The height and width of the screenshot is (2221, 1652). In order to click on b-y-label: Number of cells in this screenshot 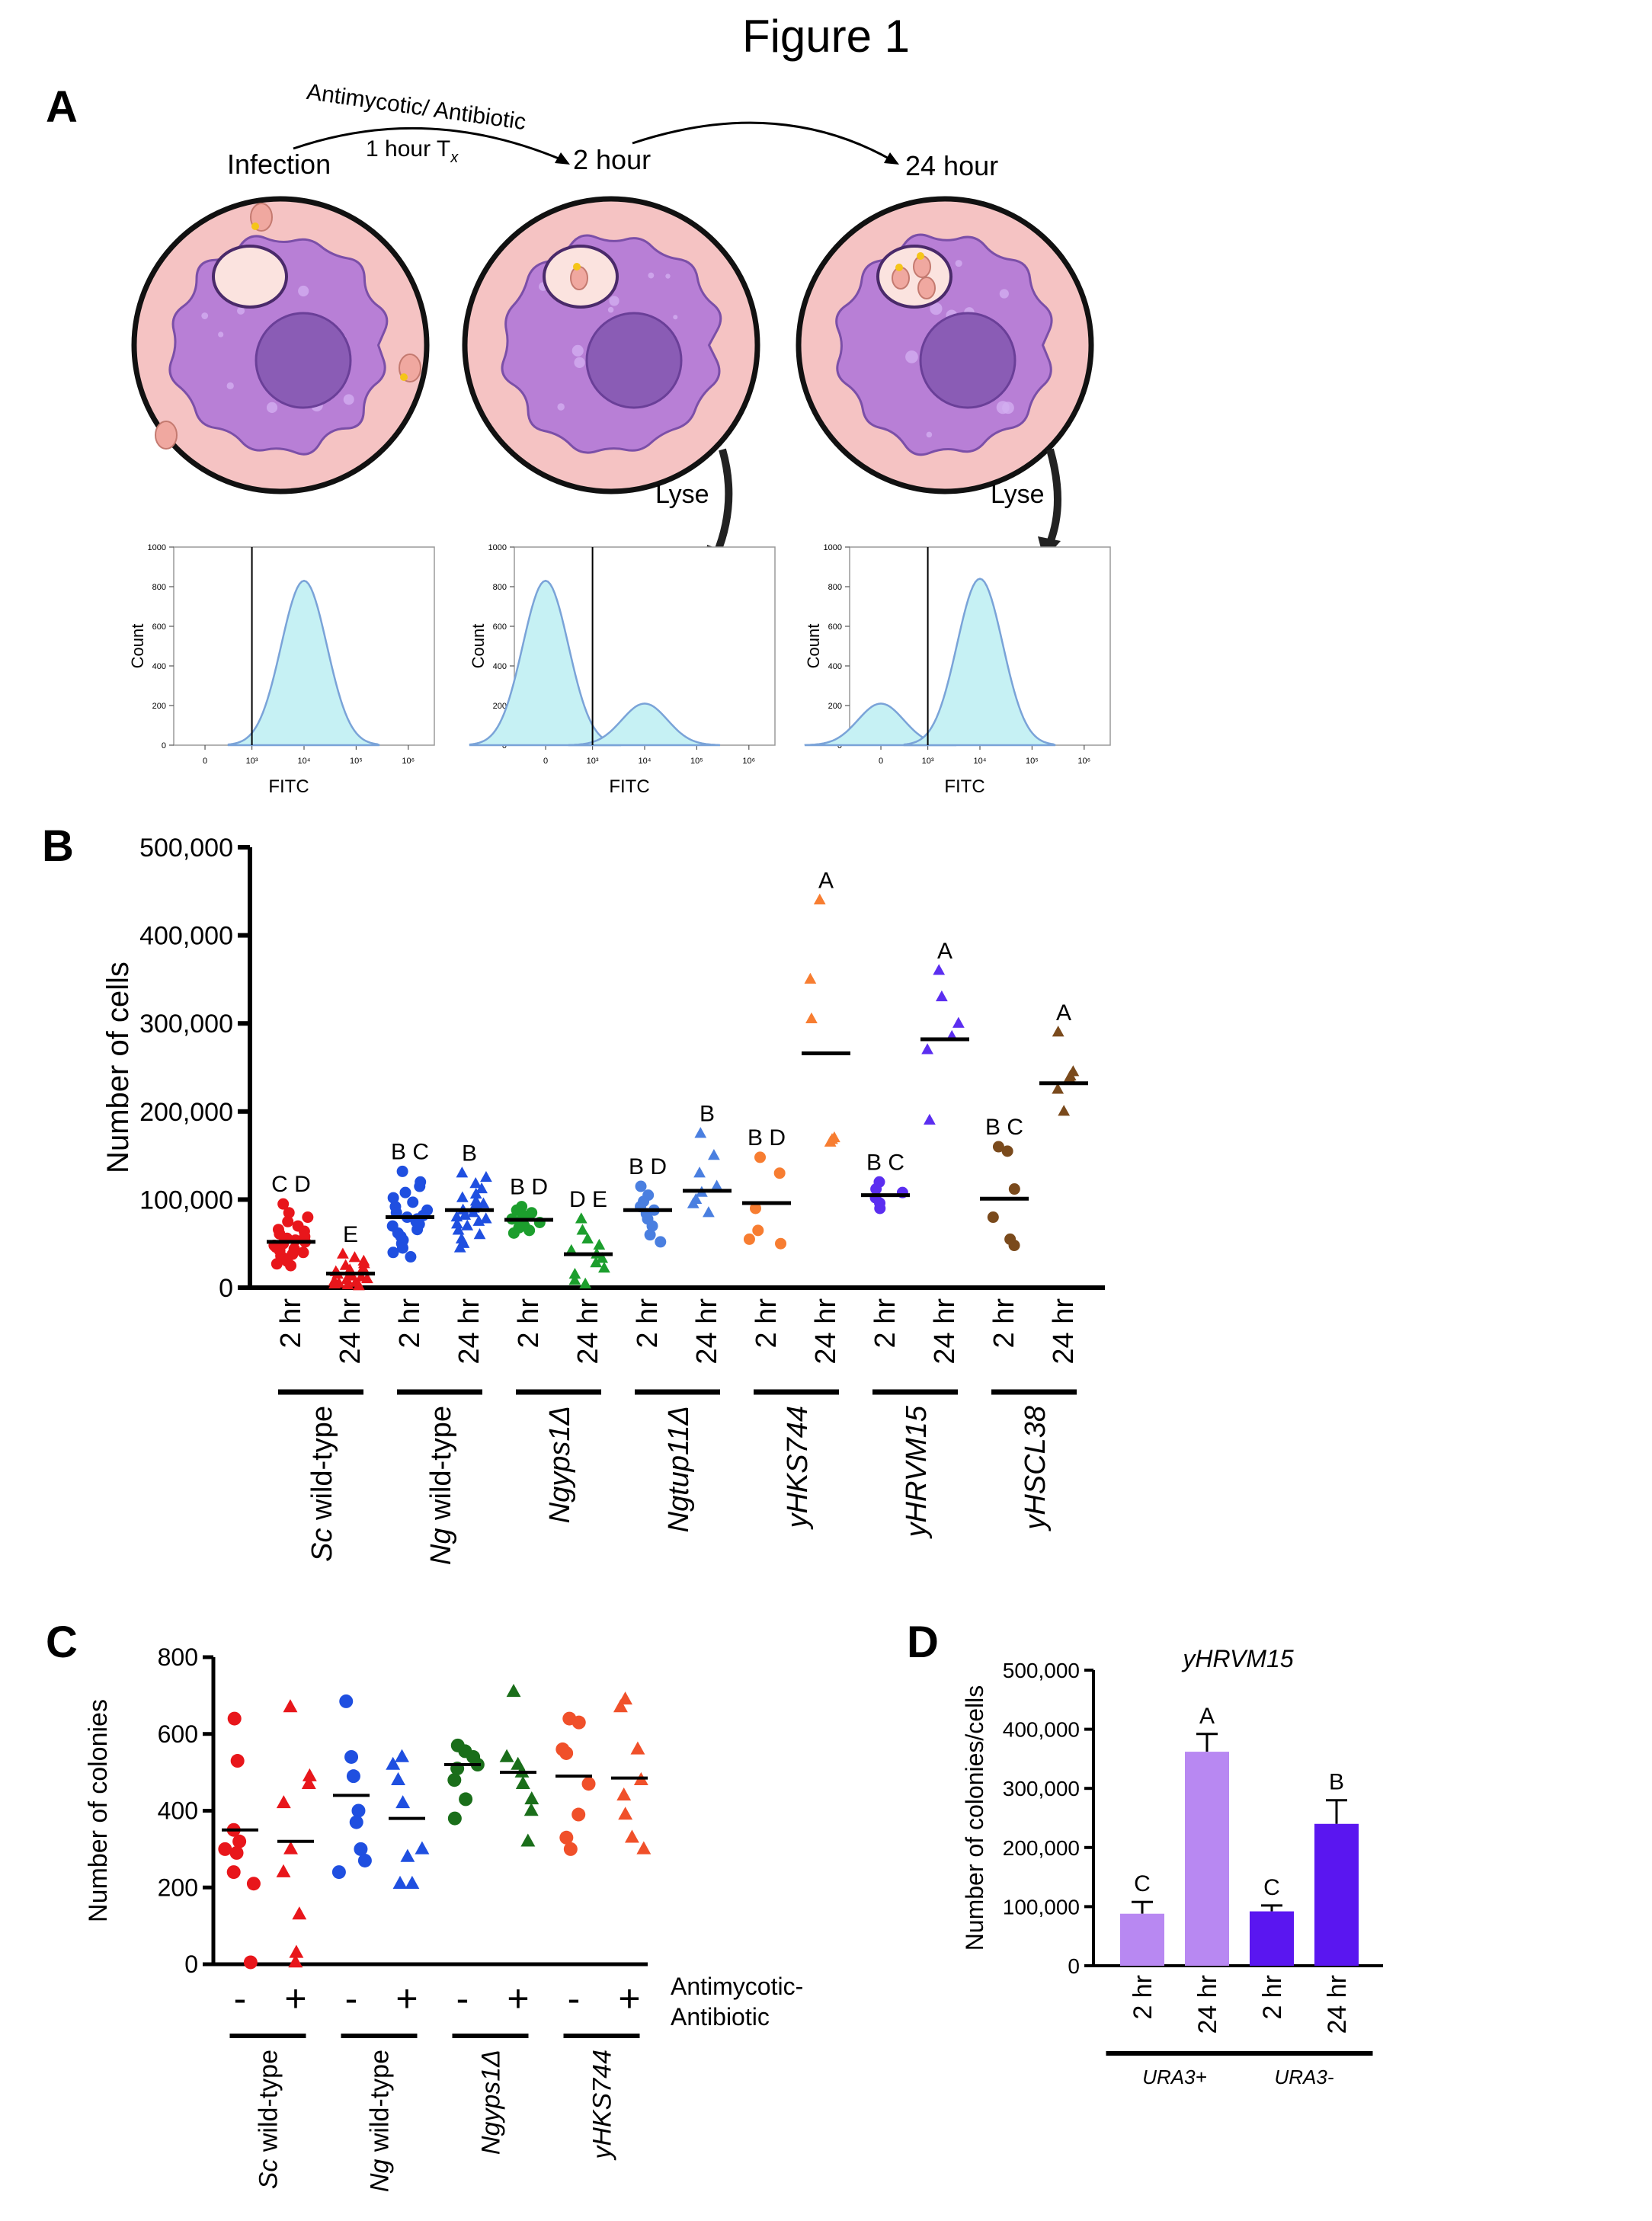, I will do `click(118, 1068)`.